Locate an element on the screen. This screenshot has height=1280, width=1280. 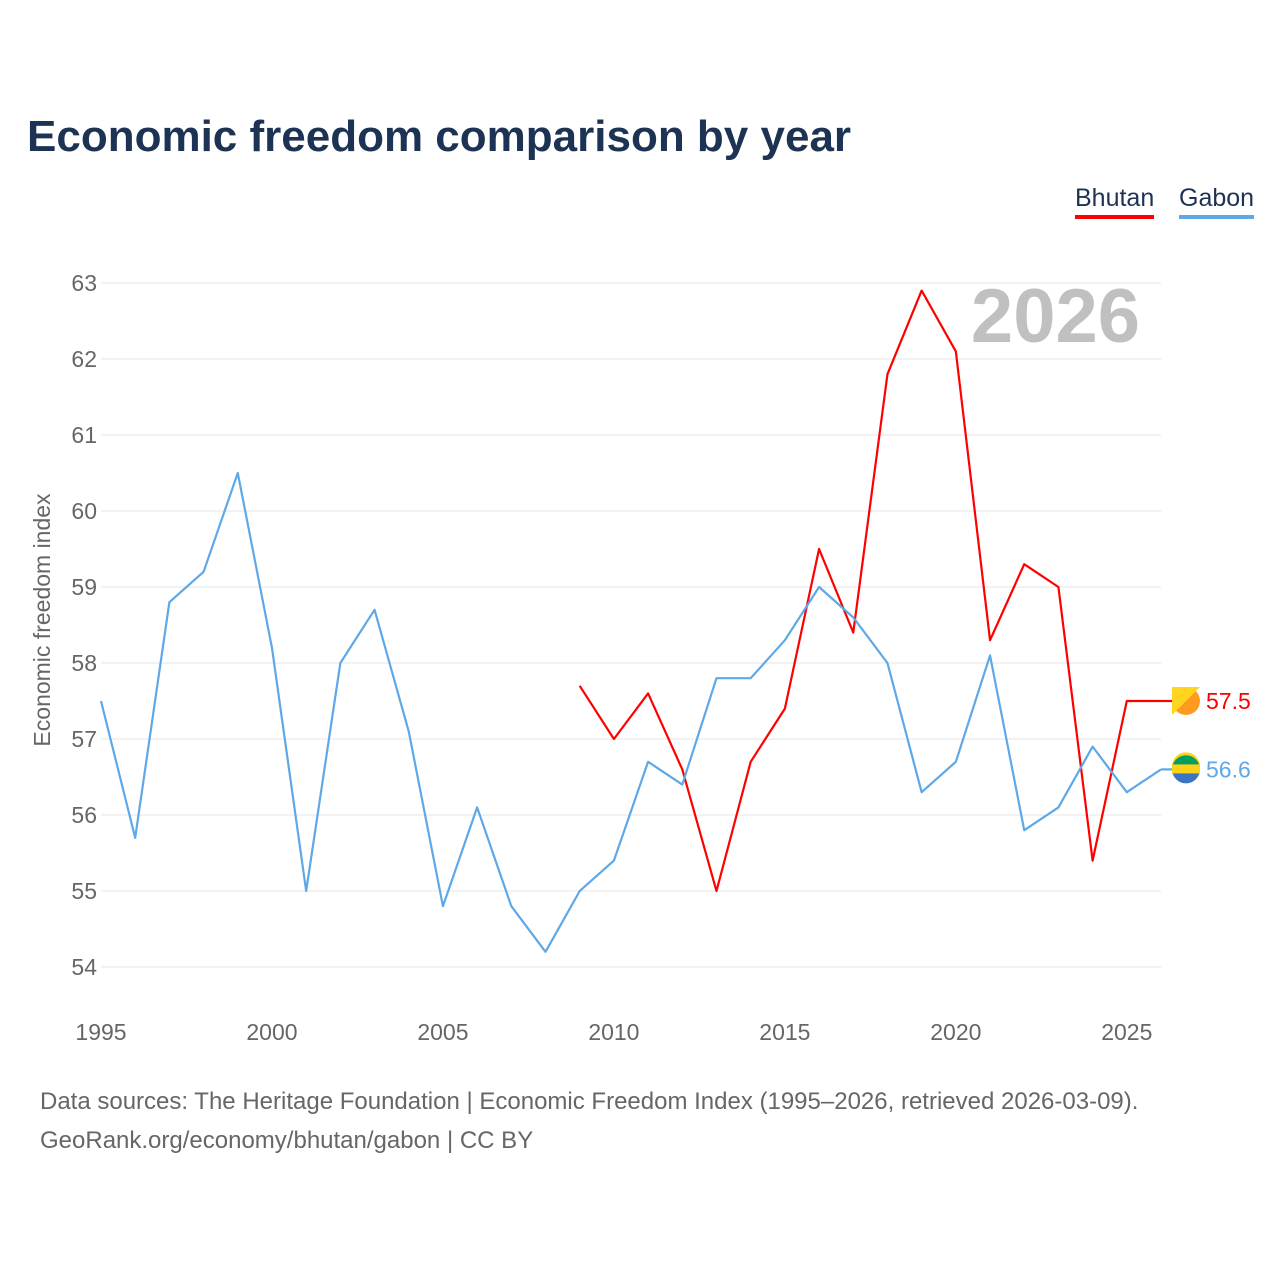
gabon-flag-yellow-band is located at coordinates (1186, 769).